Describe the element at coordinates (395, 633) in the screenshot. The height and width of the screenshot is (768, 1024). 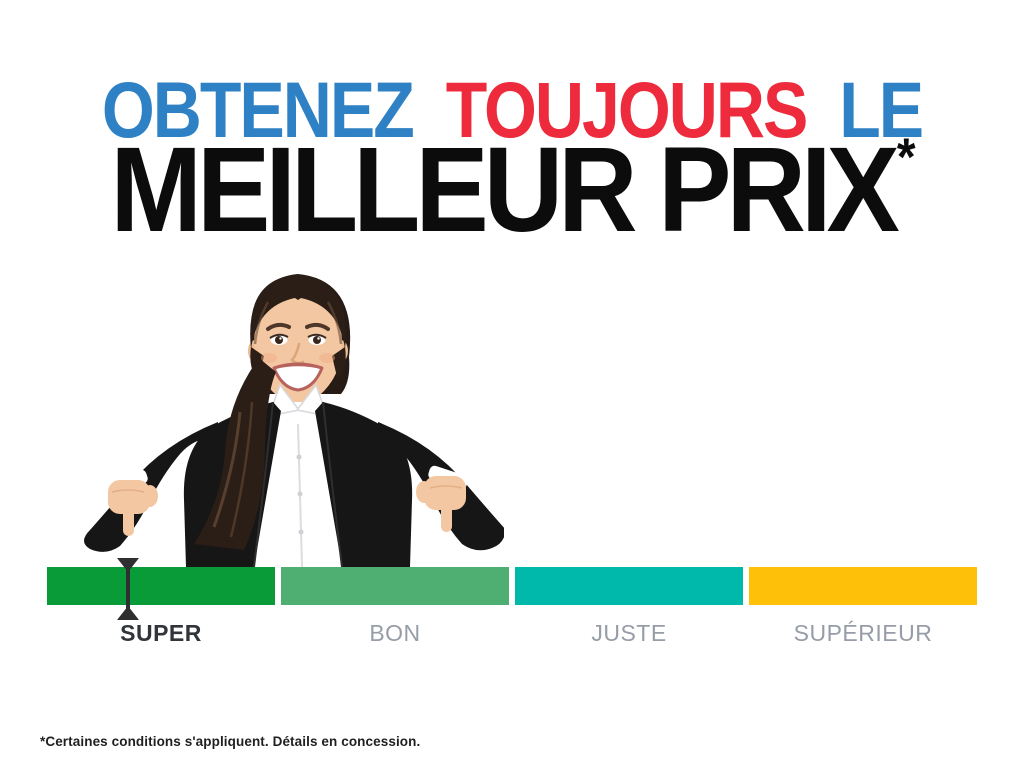
I see `gauge-label-bon: BON` at that location.